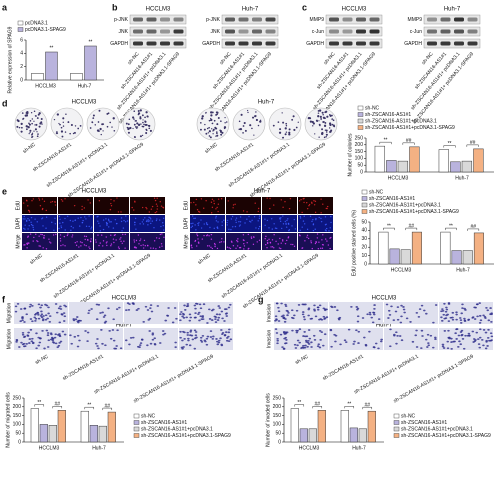  I want to click on legend-label: pcDNA3.1, so click(36, 23).